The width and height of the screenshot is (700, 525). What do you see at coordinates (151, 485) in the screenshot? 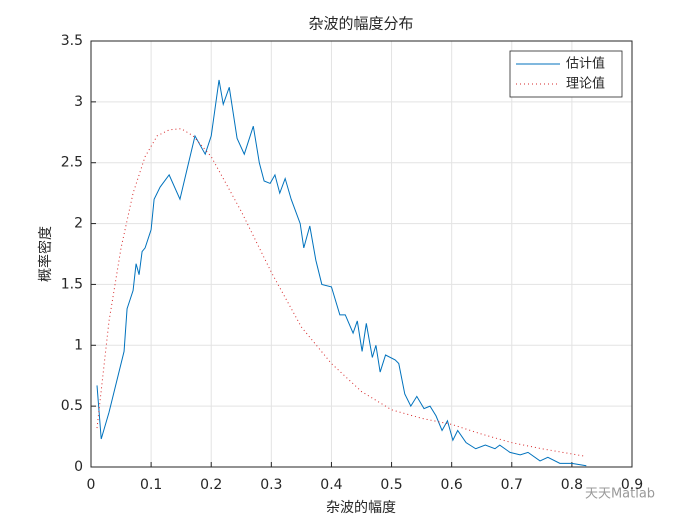
I see `x-tick-label: 0.1` at bounding box center [151, 485].